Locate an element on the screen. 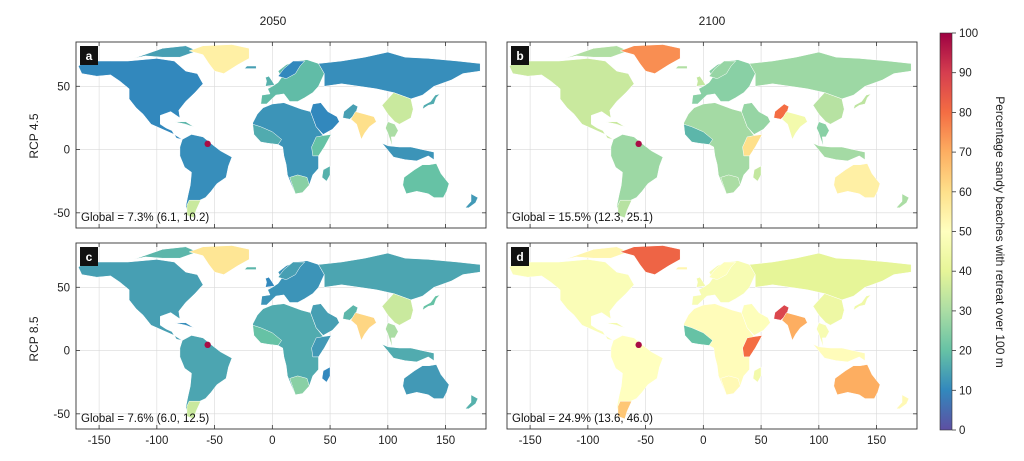 The height and width of the screenshot is (461, 1024). x-tick-label: 150 is located at coordinates (876, 441).